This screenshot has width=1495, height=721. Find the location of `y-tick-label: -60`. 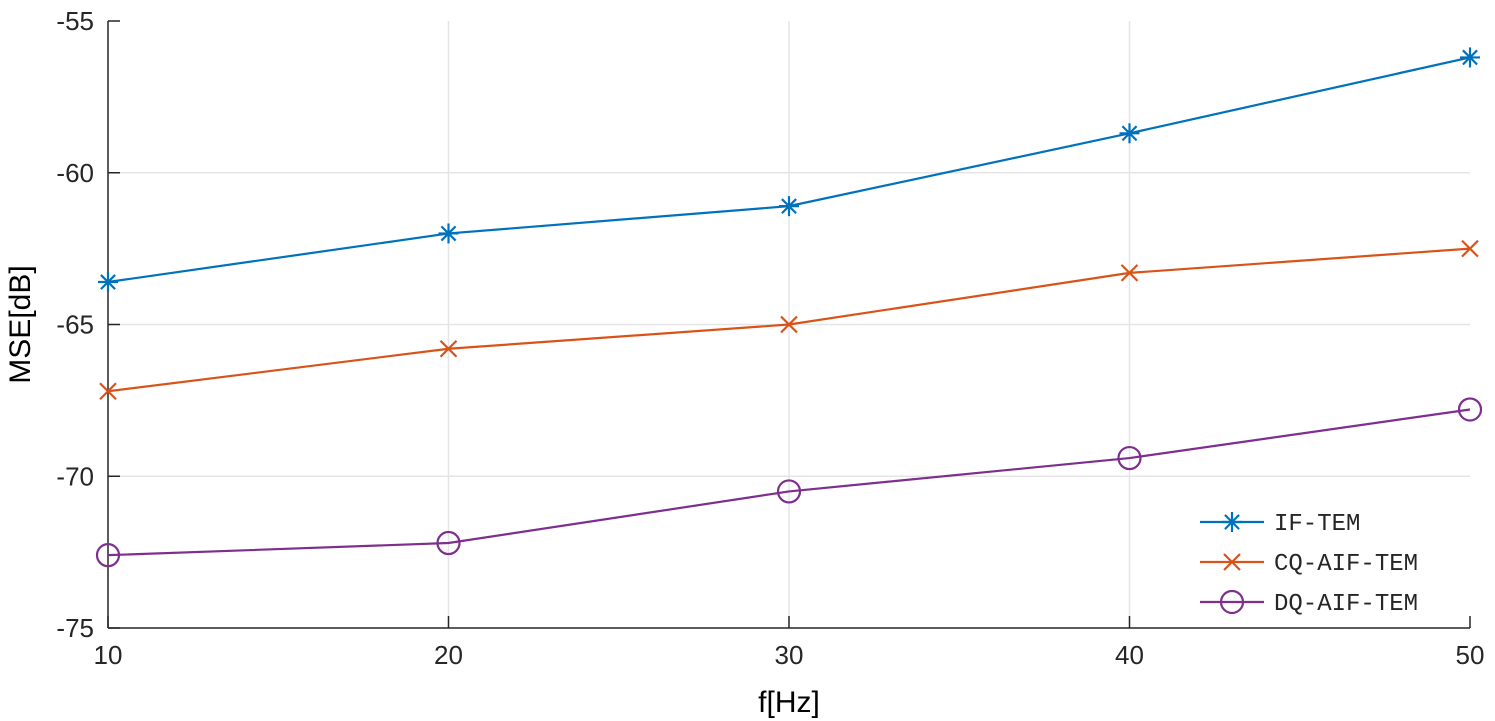

y-tick-label: -60 is located at coordinates (75, 173).